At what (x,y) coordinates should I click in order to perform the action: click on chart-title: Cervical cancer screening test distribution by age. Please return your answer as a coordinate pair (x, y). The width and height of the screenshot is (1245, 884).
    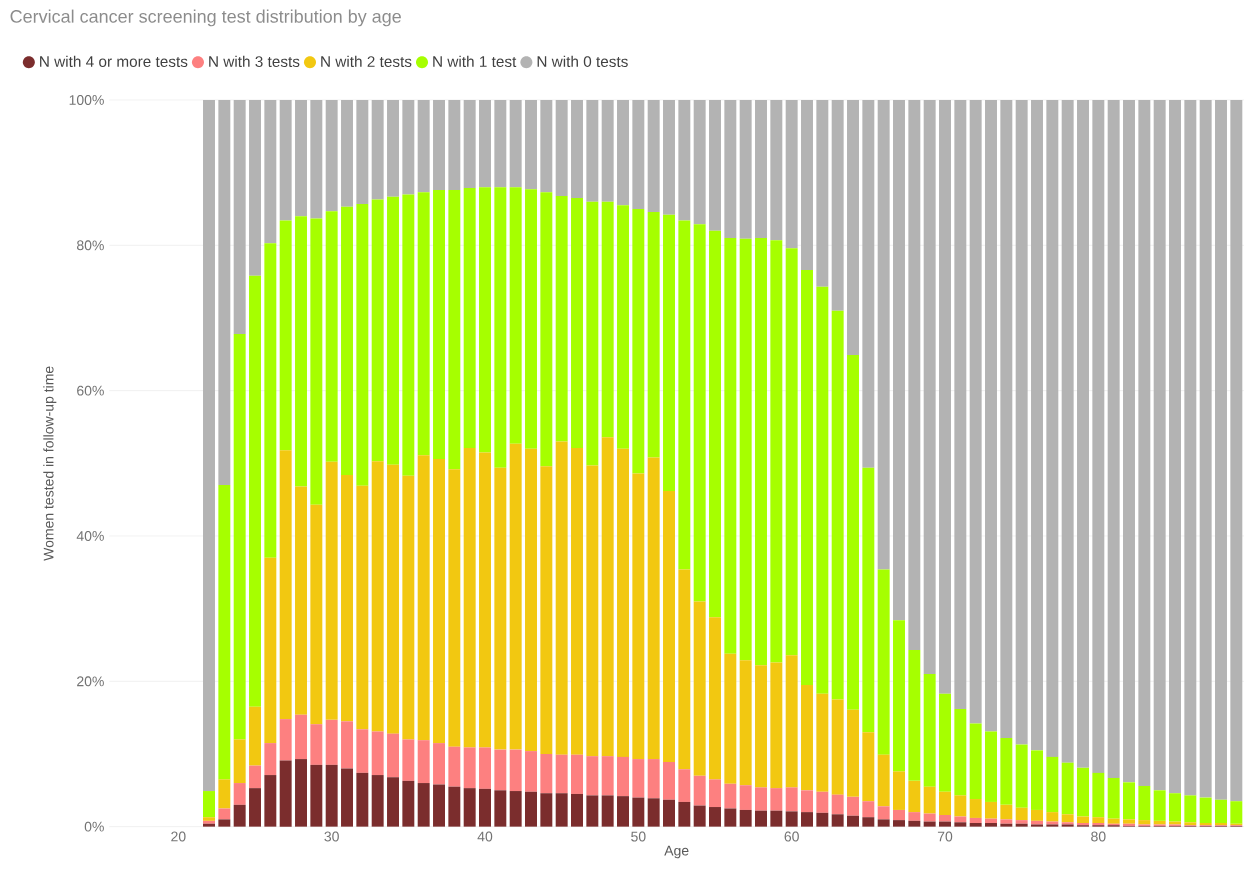
    Looking at the image, I should click on (205, 18).